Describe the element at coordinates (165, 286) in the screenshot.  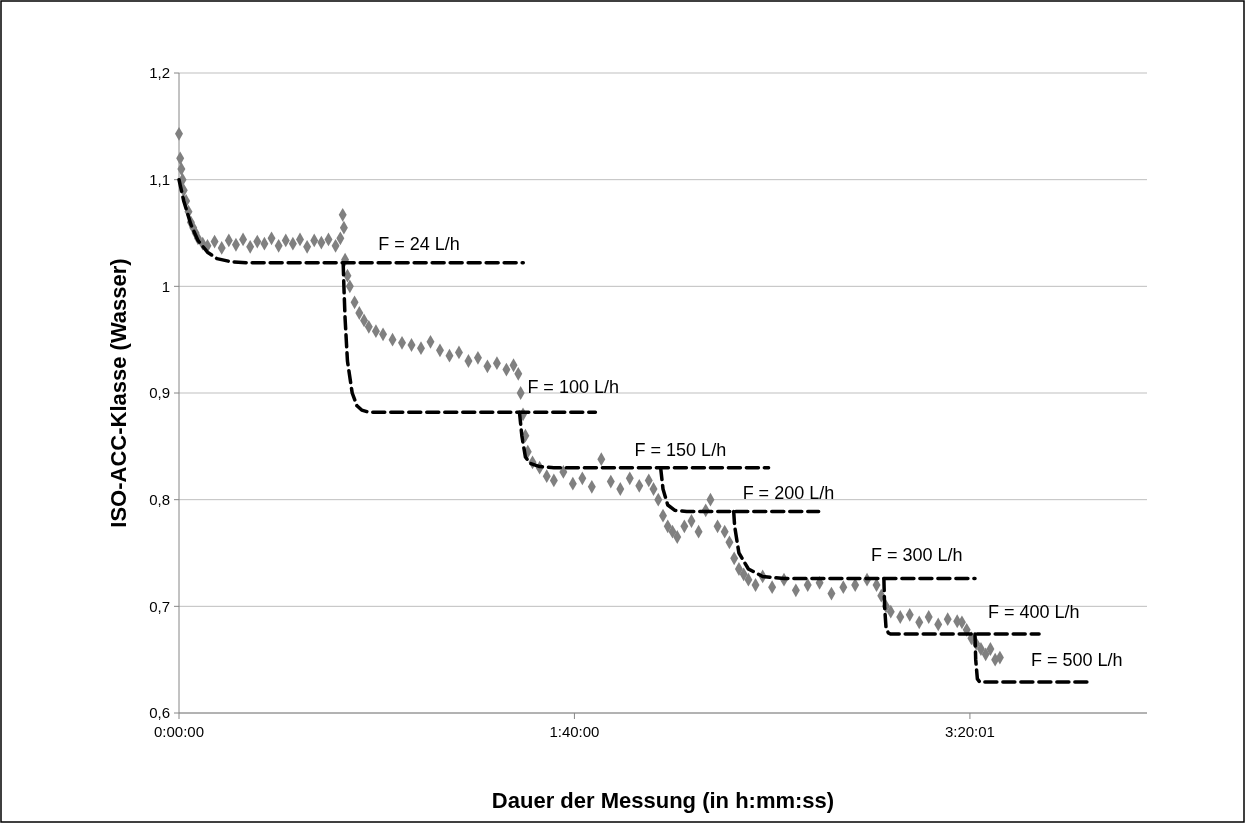
I see `y-tick-label: 1` at that location.